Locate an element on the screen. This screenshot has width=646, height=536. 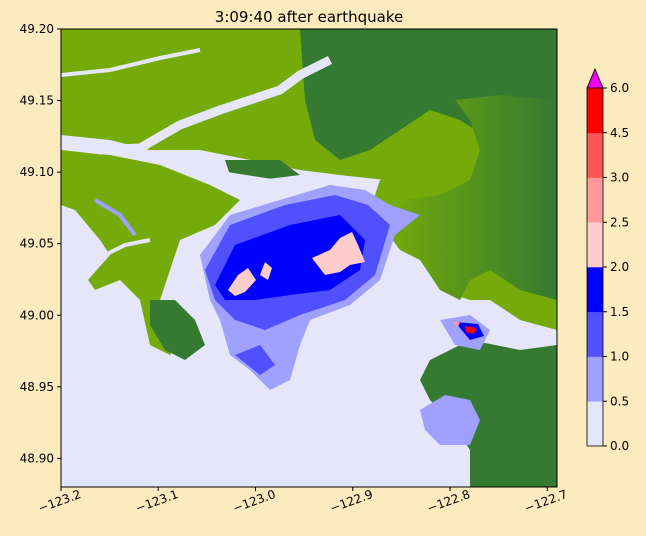
flood-level-4.5-spot is located at coordinates (470, 330).